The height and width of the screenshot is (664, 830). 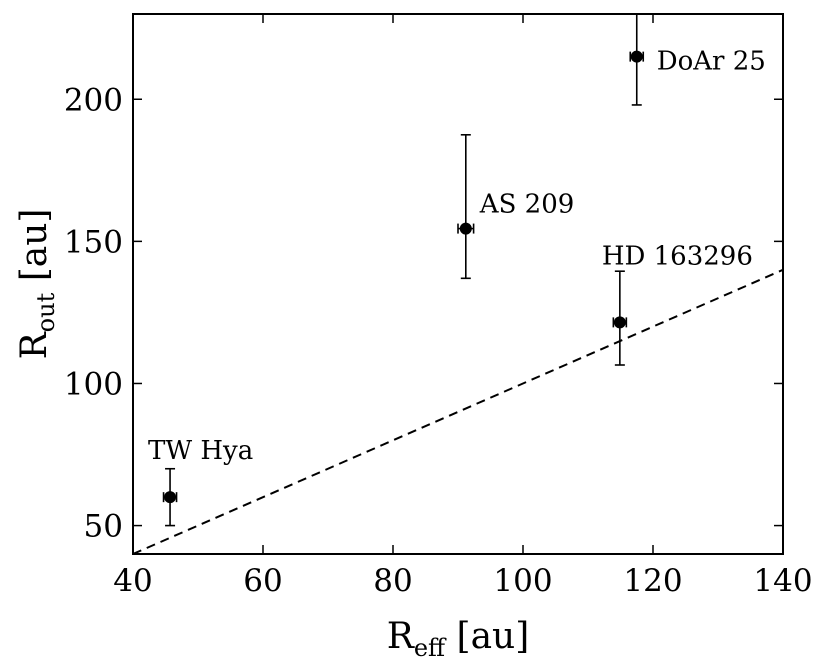 I want to click on y-tick-label: 150, so click(x=93, y=242).